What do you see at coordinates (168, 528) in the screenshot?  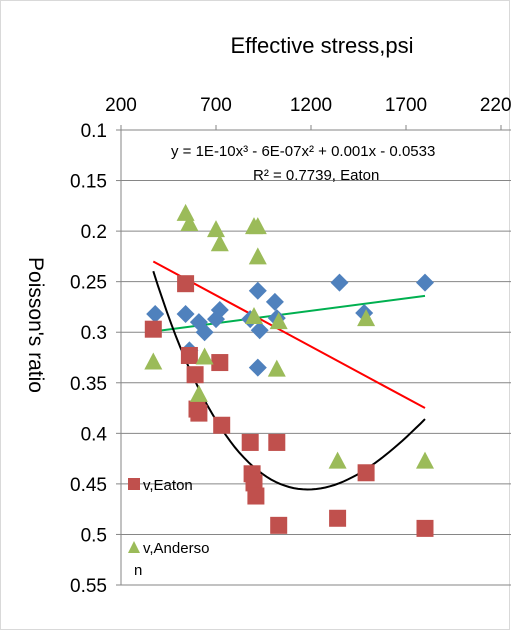 I see `legend: v,Eaton v,Anderso n` at bounding box center [168, 528].